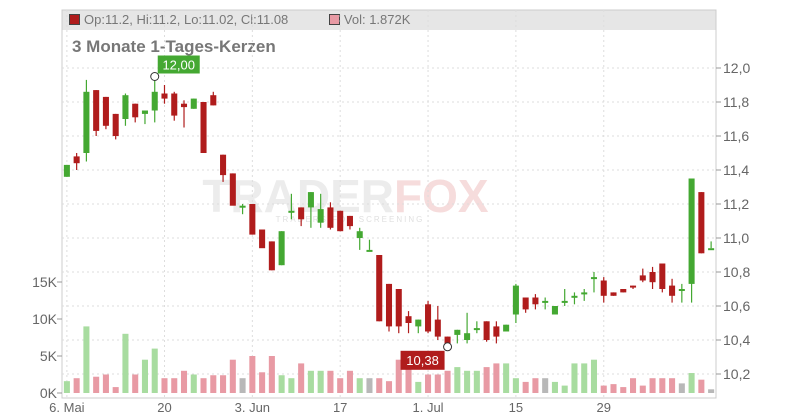 This screenshot has height=420, width=800. Describe the element at coordinates (441, 196) in the screenshot. I see `watermark-text: FOX` at that location.